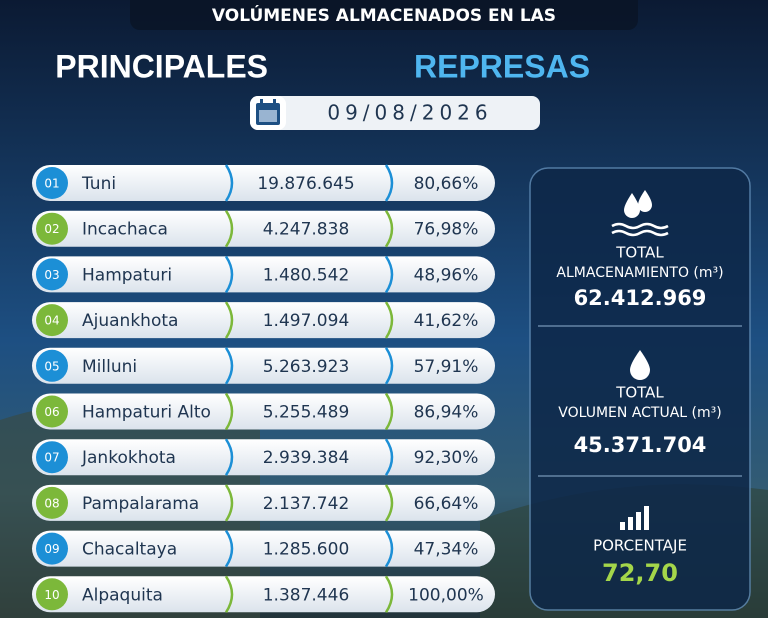 The height and width of the screenshot is (618, 768). I want to click on summary-label: TOTAL, so click(639, 393).